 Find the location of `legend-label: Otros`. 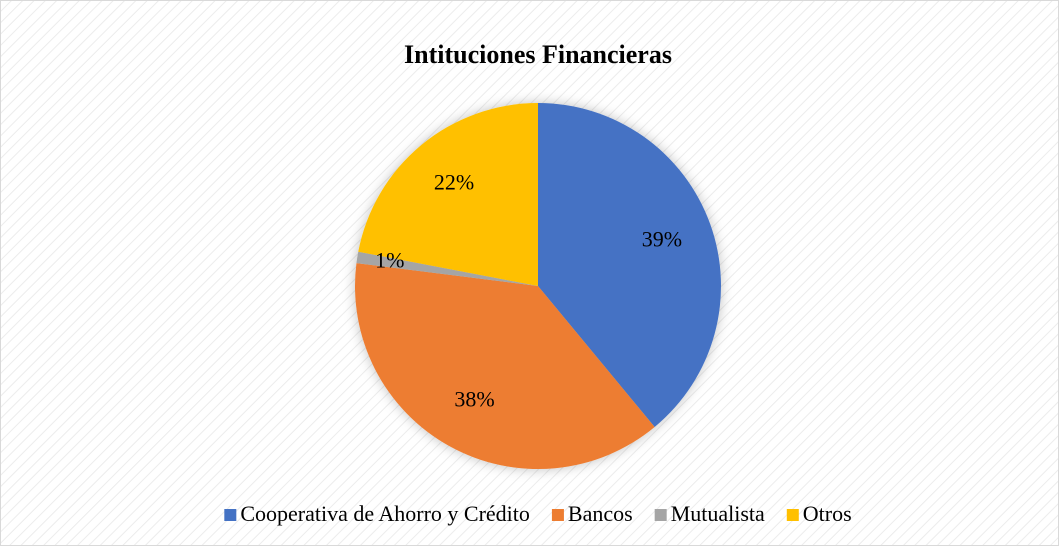

legend-label: Otros is located at coordinates (827, 513).